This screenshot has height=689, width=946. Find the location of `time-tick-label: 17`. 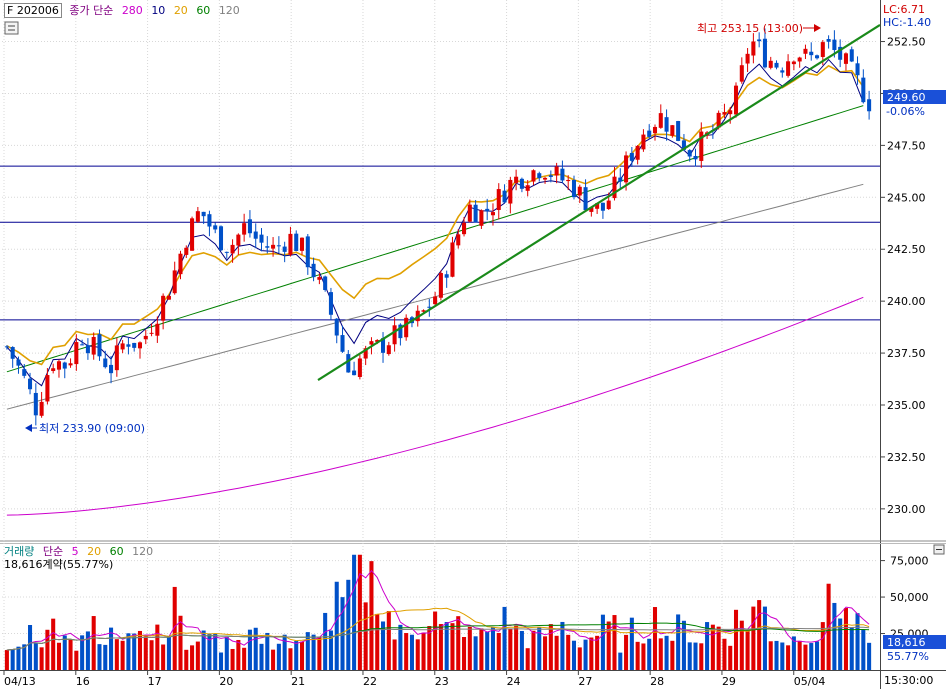

time-tick-label: 17 is located at coordinates (155, 681).